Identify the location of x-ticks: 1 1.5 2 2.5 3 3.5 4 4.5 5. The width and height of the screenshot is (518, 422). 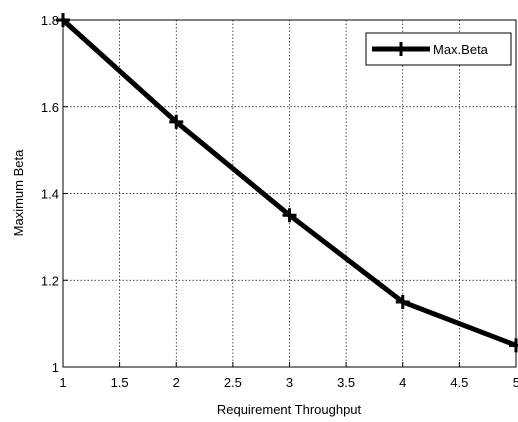
(288, 376).